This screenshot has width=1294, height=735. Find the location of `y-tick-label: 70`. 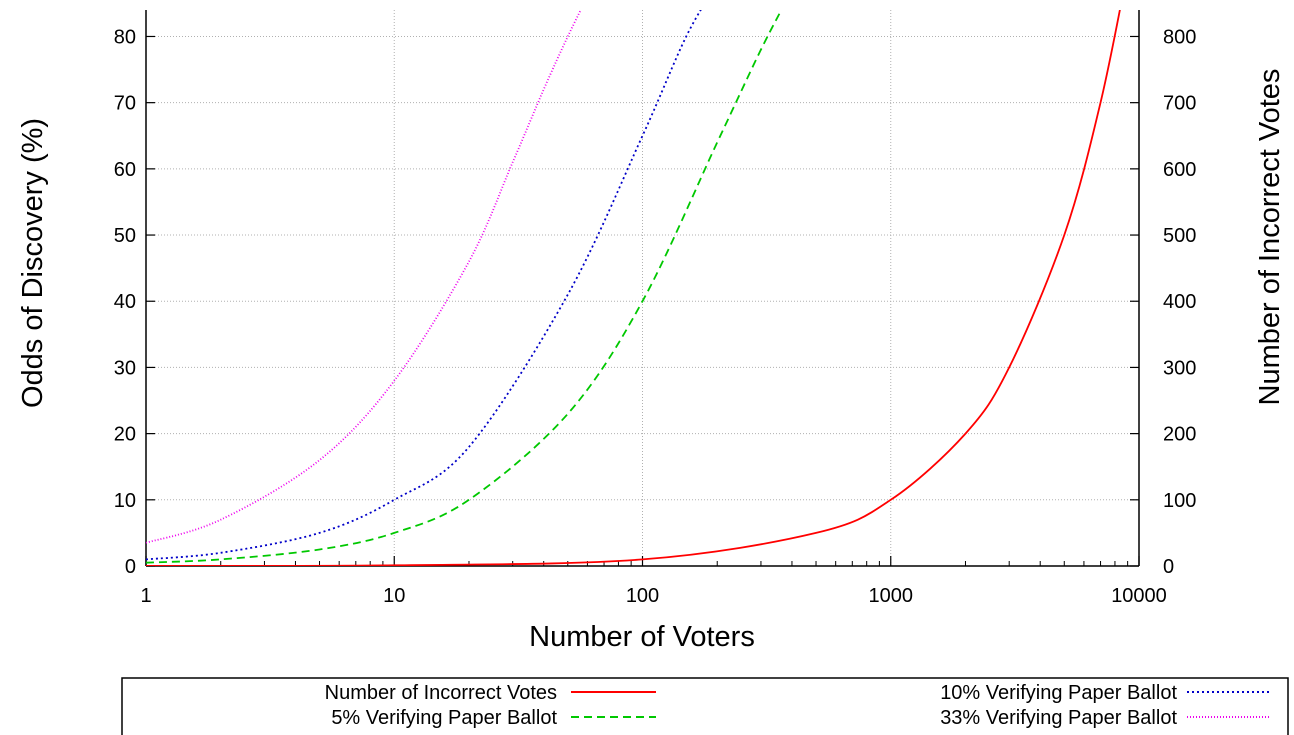

y-tick-label: 70 is located at coordinates (125, 104).